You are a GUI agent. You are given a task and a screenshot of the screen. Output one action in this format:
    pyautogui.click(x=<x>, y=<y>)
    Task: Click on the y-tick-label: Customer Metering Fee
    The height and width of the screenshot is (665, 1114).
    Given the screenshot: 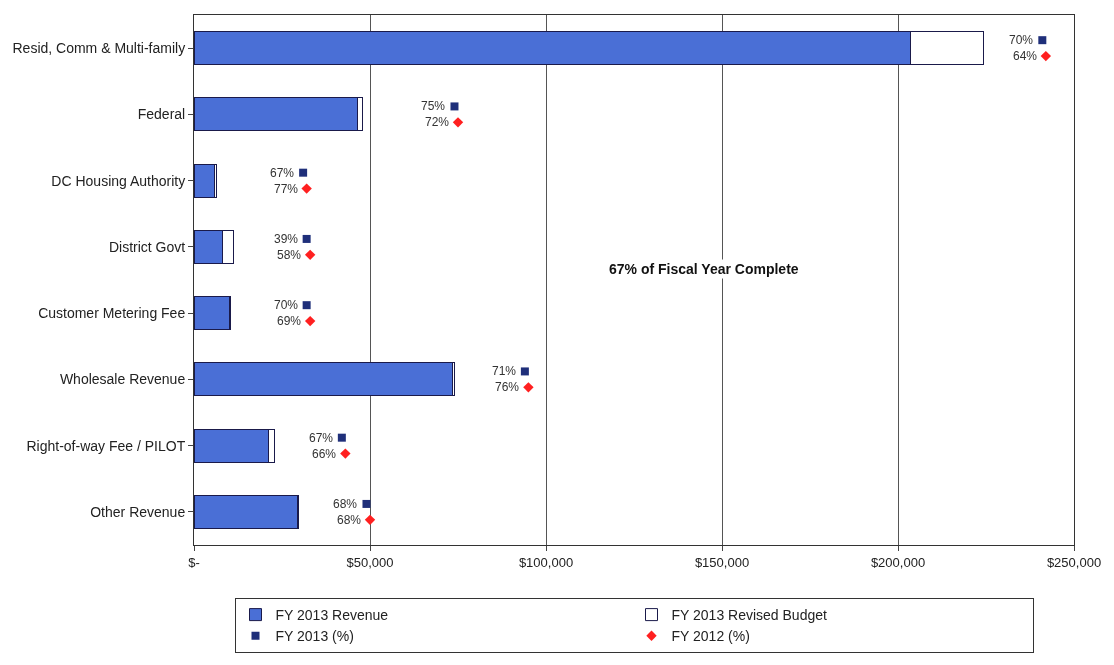 What is the action you would take?
    pyautogui.click(x=112, y=313)
    